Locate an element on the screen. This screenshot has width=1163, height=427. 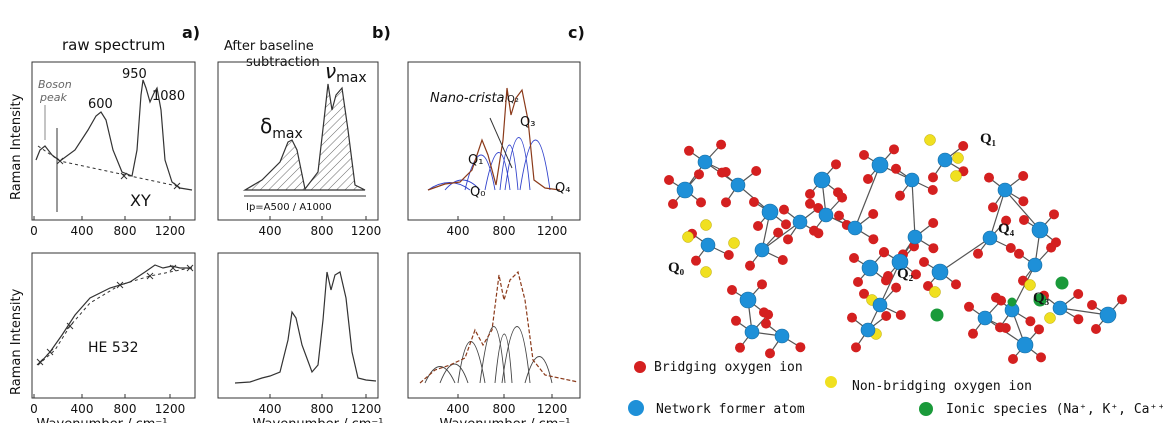
panel-label: b) is located at coordinates (381, 32).